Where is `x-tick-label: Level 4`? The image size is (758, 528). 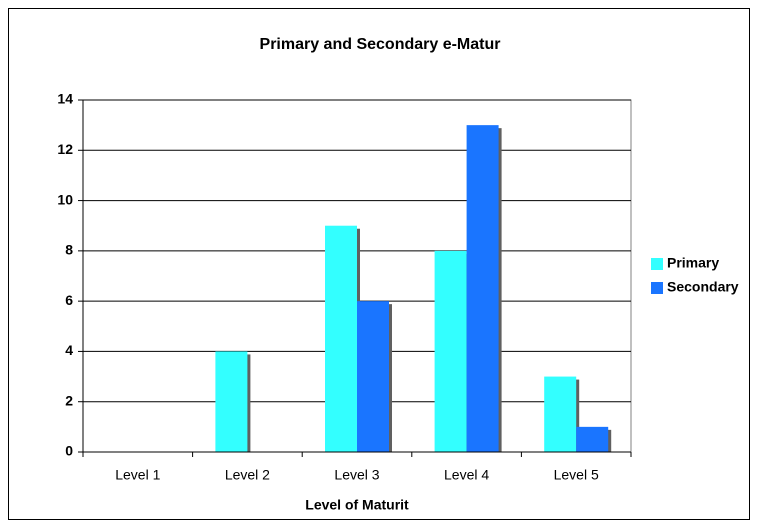 x-tick-label: Level 4 is located at coordinates (466, 475).